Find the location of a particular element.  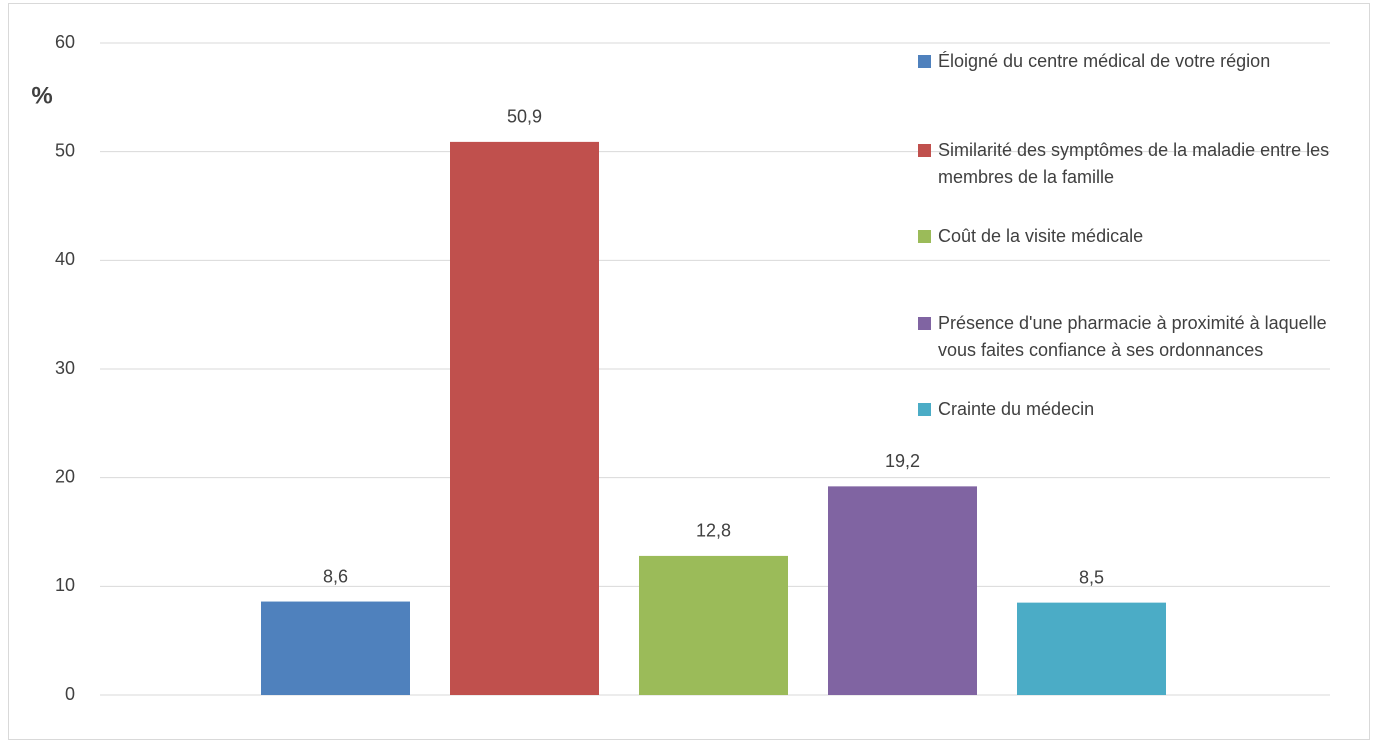

data-label: 12,8 is located at coordinates (713, 531).